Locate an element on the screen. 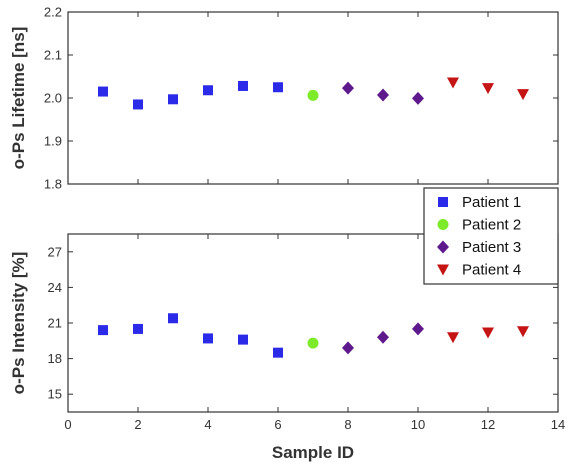  y-tick-label: 2.1 is located at coordinates (53, 55).